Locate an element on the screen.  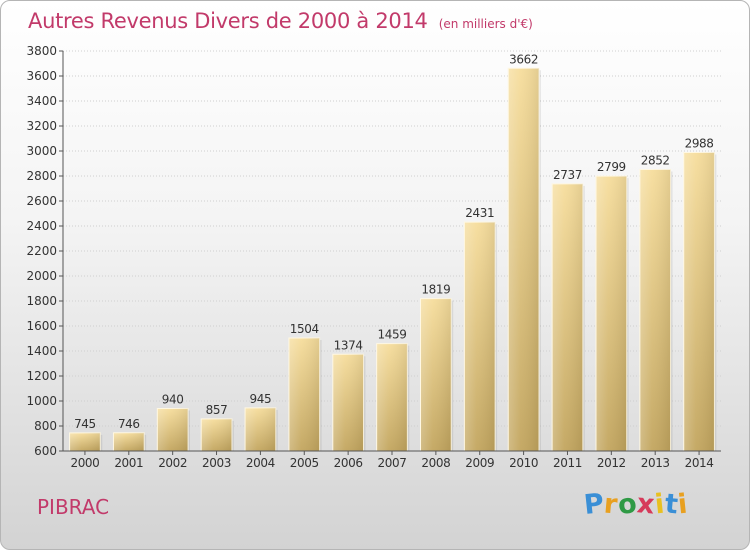
value-label: 1819 is located at coordinates (435, 290).